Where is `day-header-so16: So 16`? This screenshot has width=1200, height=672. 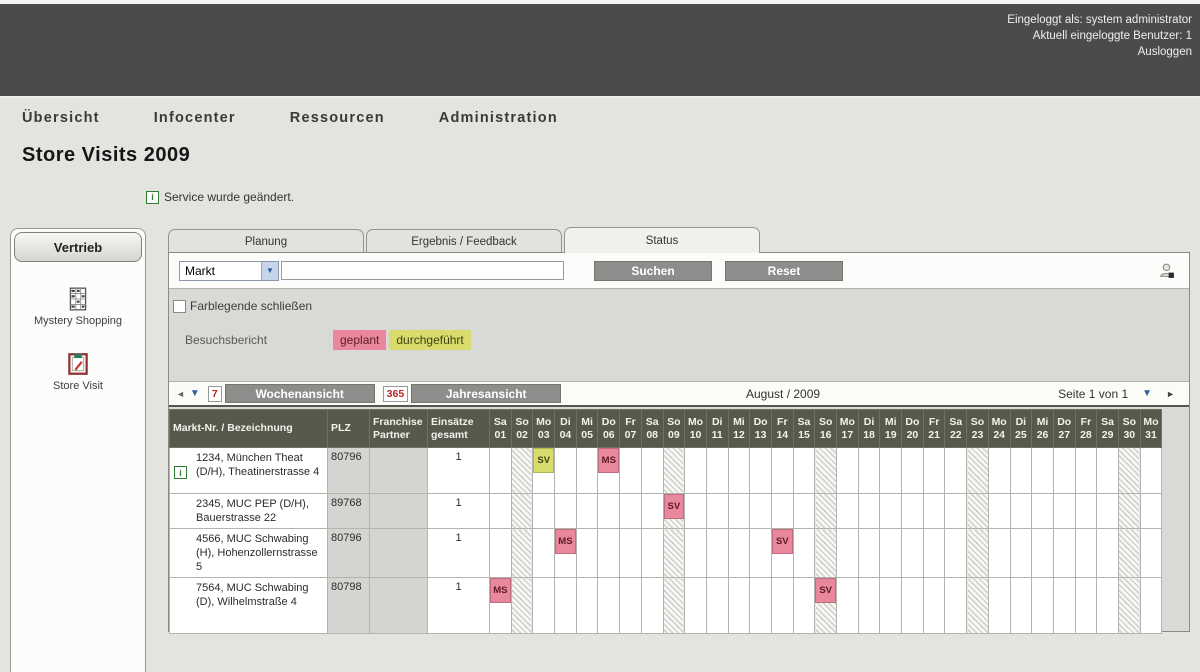
day-header-so16: So 16 is located at coordinates (825, 428).